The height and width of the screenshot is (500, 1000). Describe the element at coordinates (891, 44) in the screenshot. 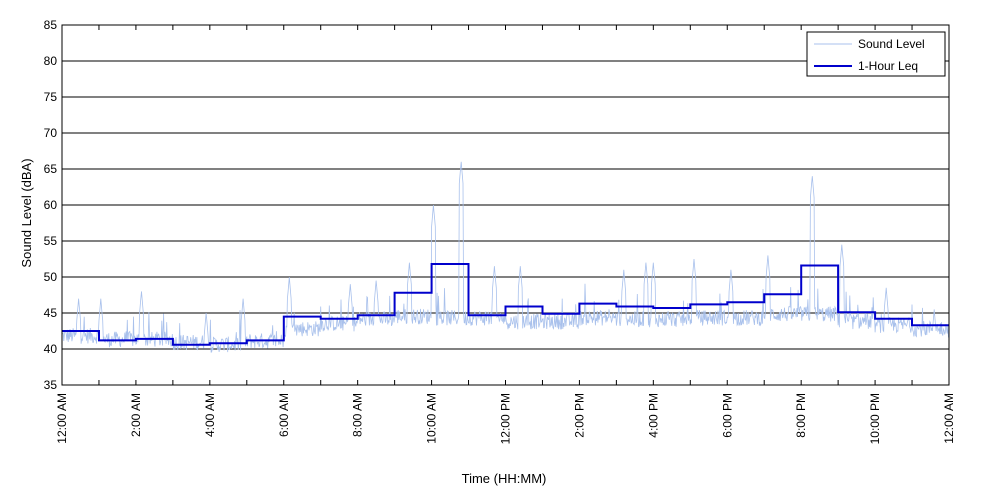

I see `legend-sound-level-label: Sound Level` at that location.